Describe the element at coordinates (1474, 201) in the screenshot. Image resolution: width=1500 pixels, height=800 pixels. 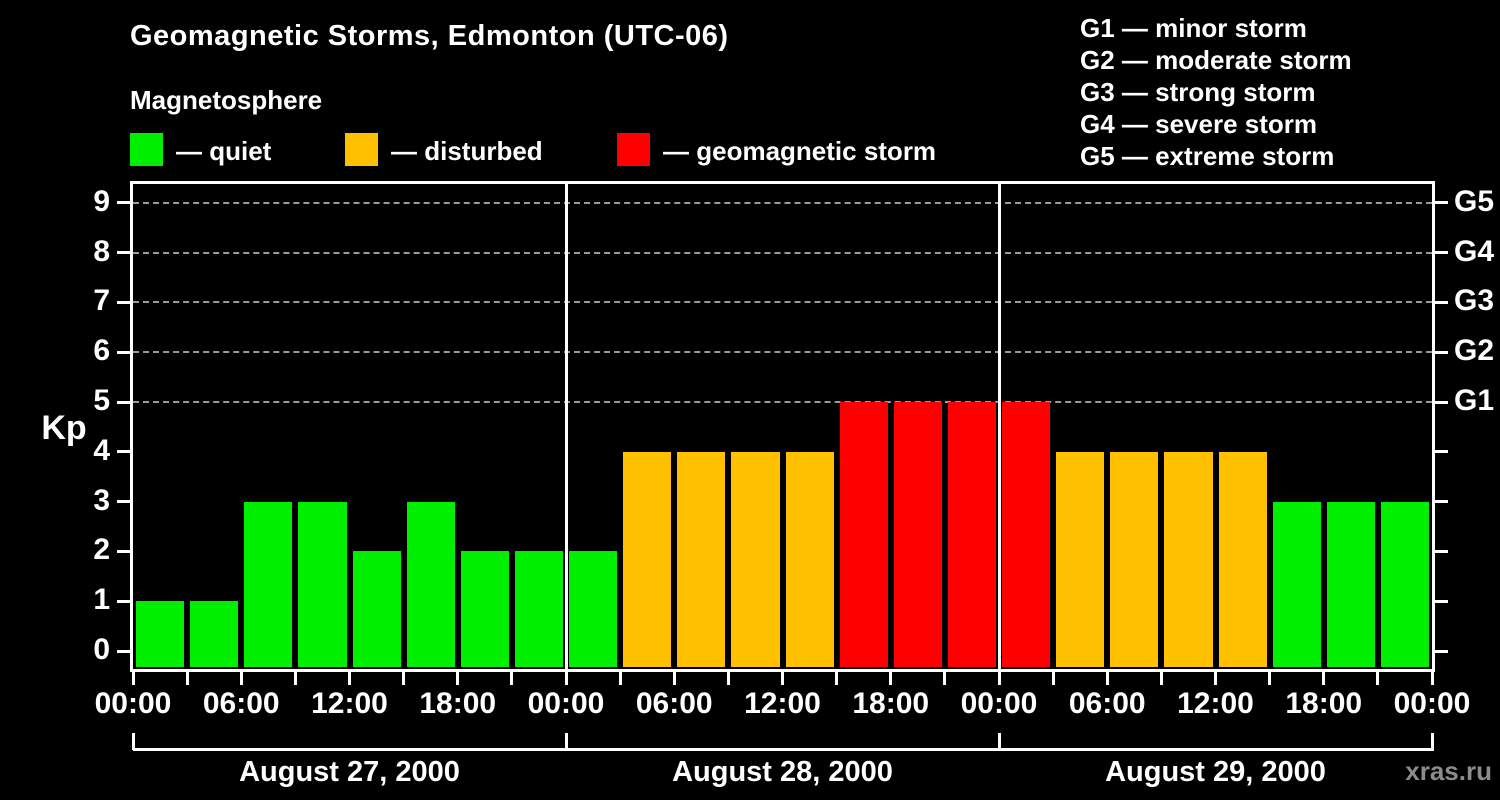
I see `g-scale-label: G5` at that location.